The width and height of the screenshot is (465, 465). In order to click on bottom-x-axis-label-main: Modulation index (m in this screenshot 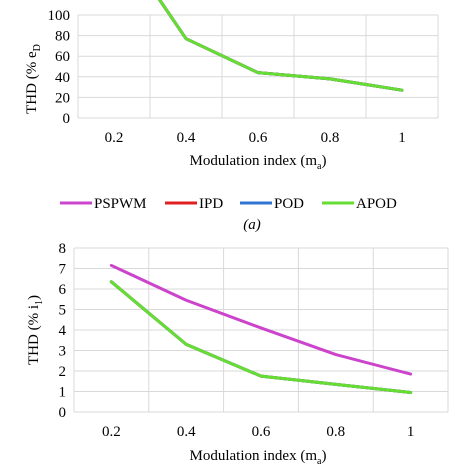, I will do `click(254, 456)`.